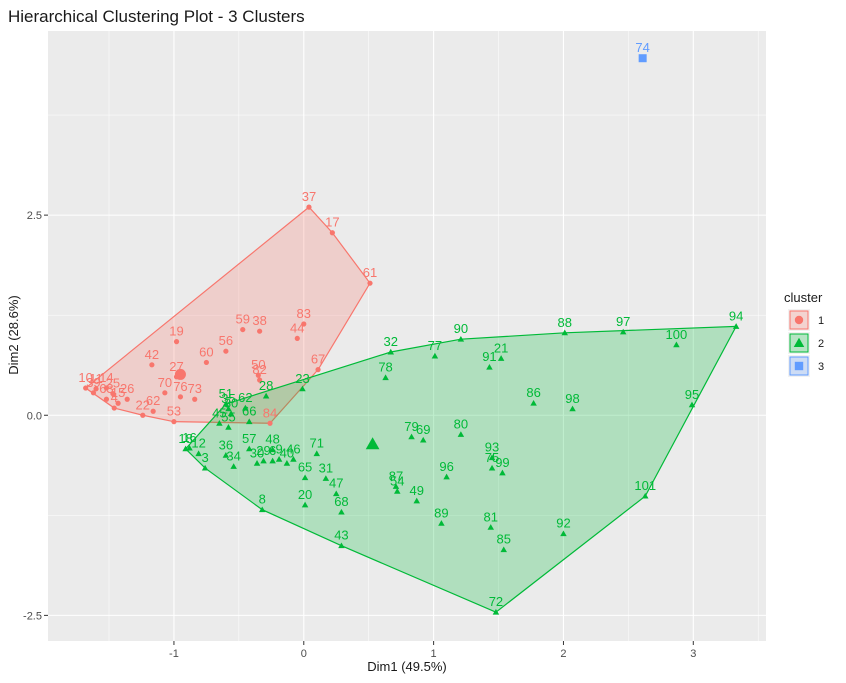  Describe the element at coordinates (406, 666) in the screenshot. I see `x-axis-title: Dim1 (49.5%)` at that location.